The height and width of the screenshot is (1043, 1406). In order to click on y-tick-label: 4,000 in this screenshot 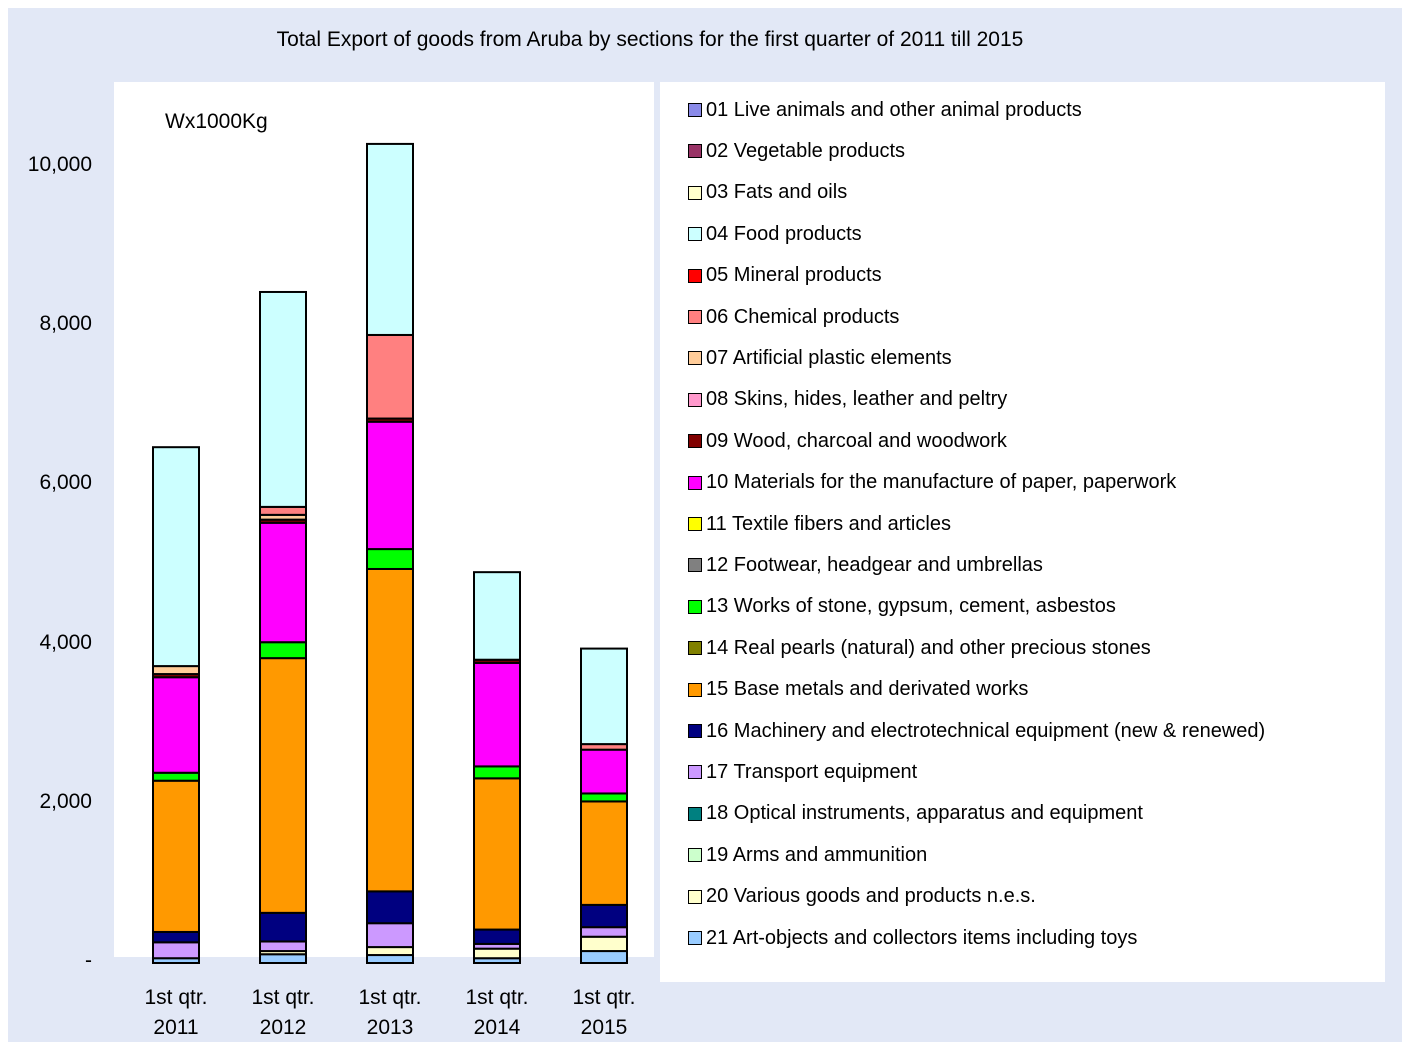, I will do `click(65, 642)`.